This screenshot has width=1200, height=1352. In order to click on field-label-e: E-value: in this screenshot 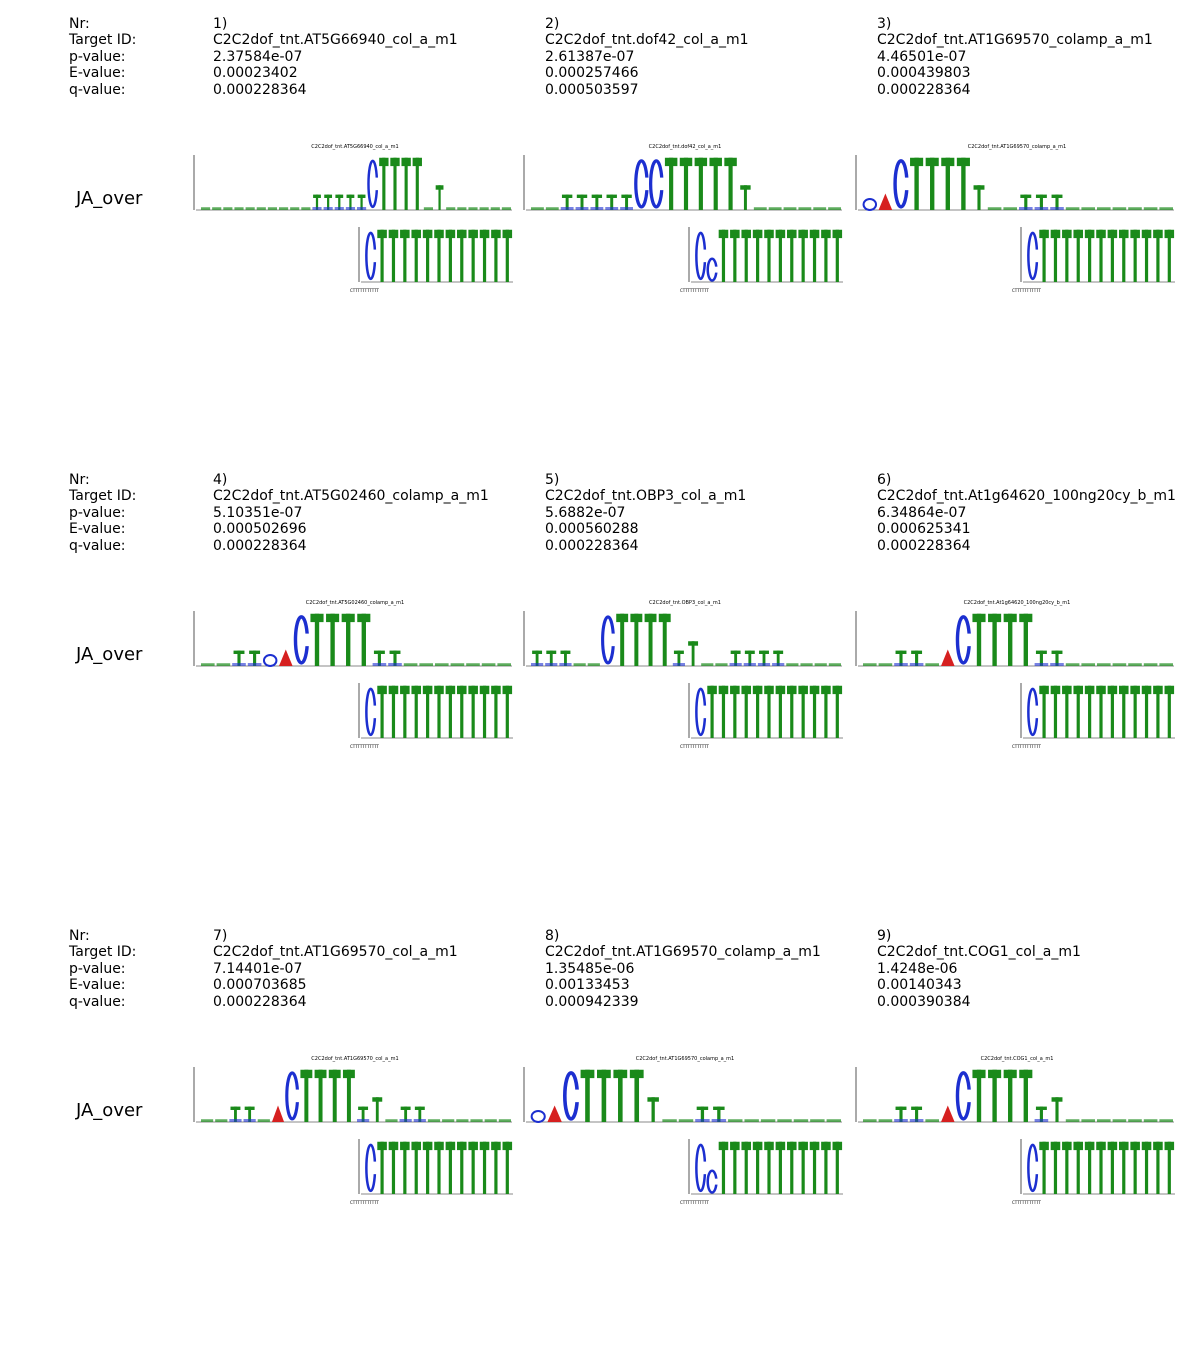, I will do `click(97, 985)`.